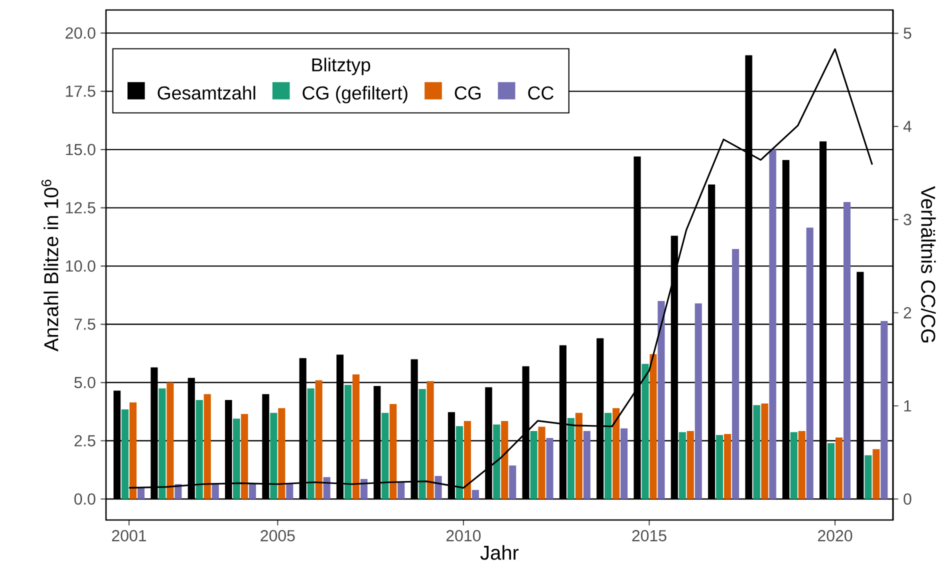 This screenshot has width=951, height=588. What do you see at coordinates (81, 33) in the screenshot?
I see `y-tick-label: 20.0` at bounding box center [81, 33].